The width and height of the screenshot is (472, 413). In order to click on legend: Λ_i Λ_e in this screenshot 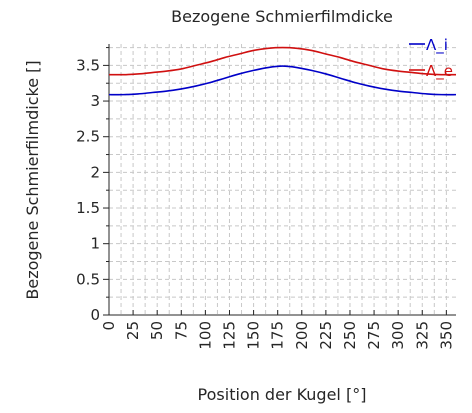, I will do `click(431, 58)`.